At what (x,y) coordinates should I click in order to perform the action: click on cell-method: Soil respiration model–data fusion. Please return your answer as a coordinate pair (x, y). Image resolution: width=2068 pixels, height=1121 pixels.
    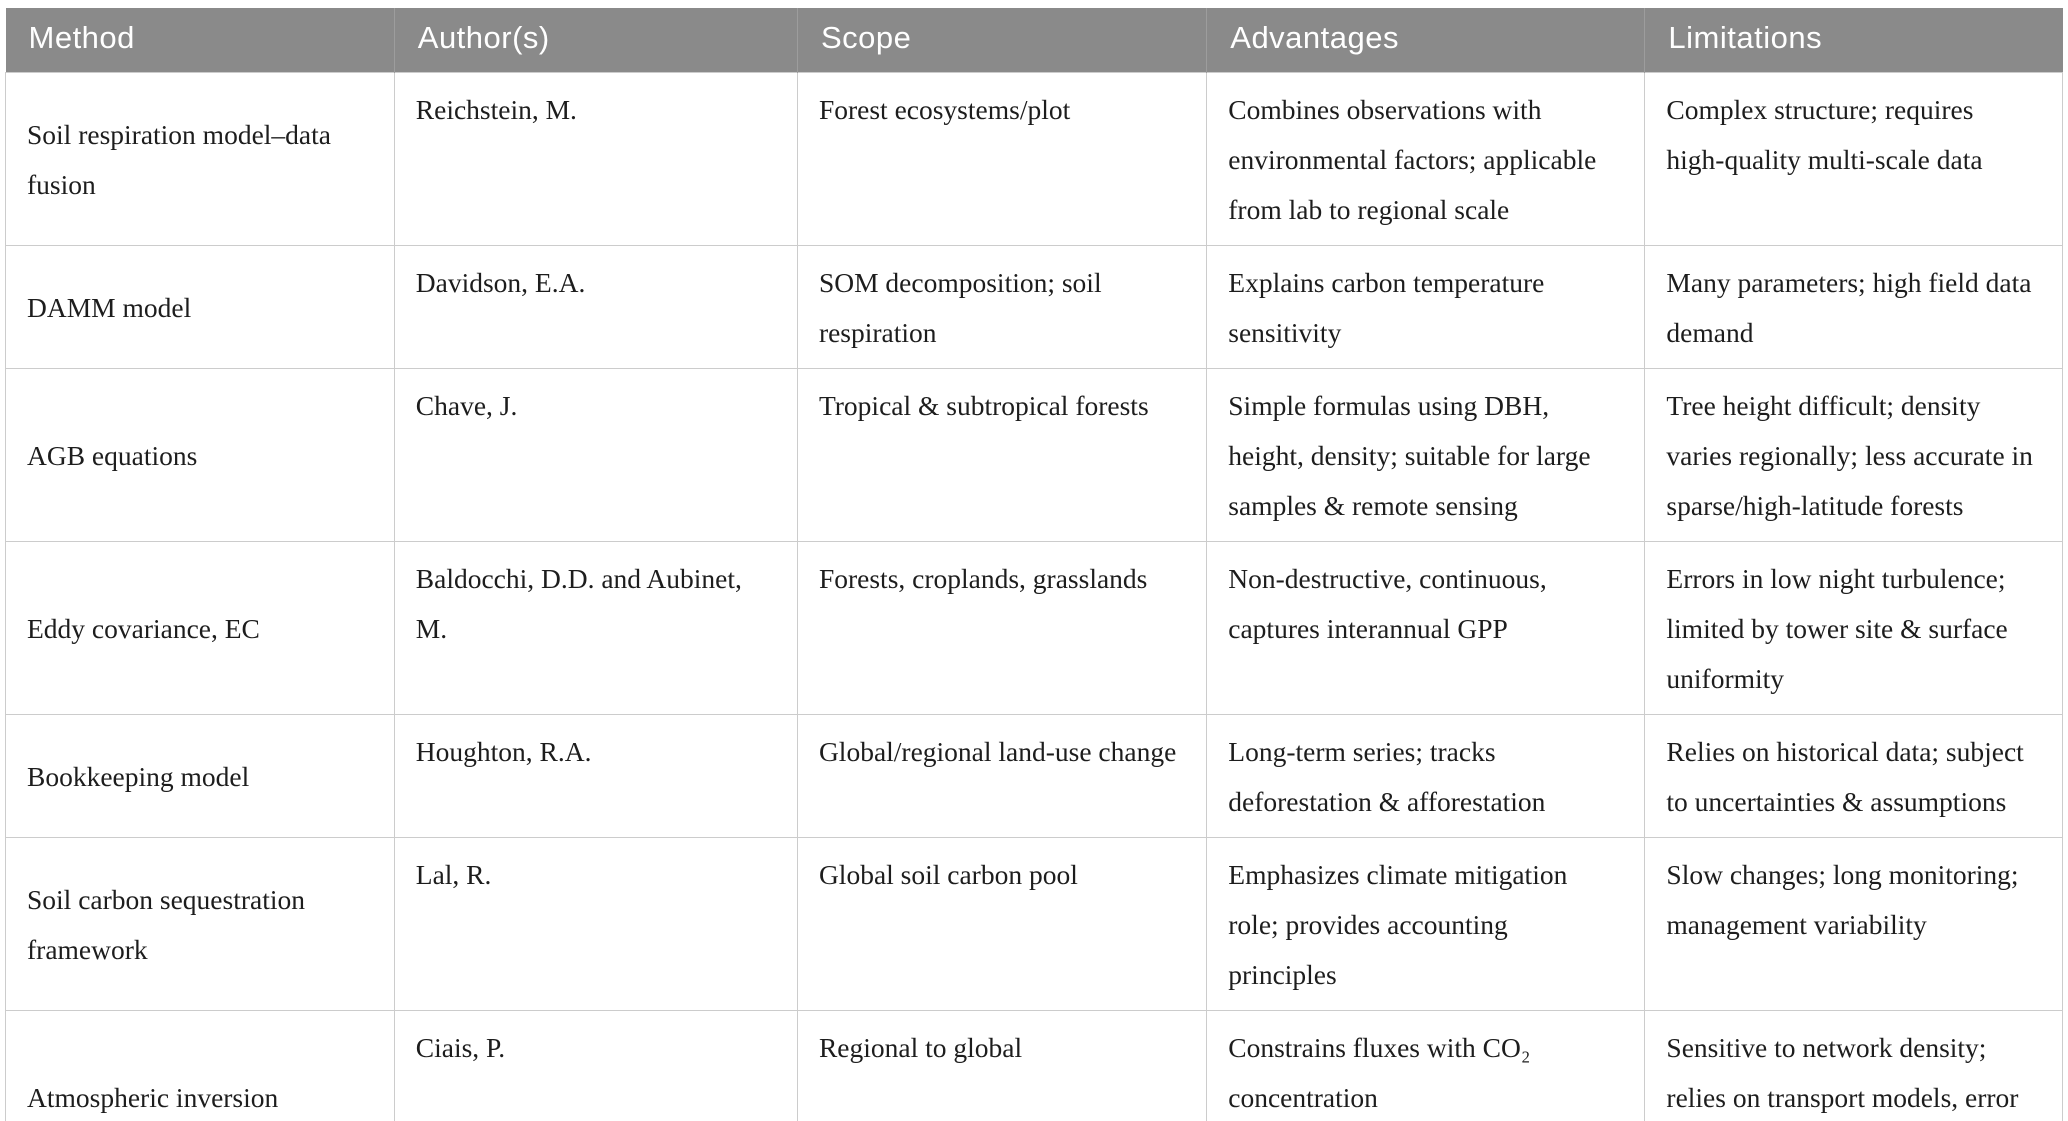
    Looking at the image, I should click on (200, 158).